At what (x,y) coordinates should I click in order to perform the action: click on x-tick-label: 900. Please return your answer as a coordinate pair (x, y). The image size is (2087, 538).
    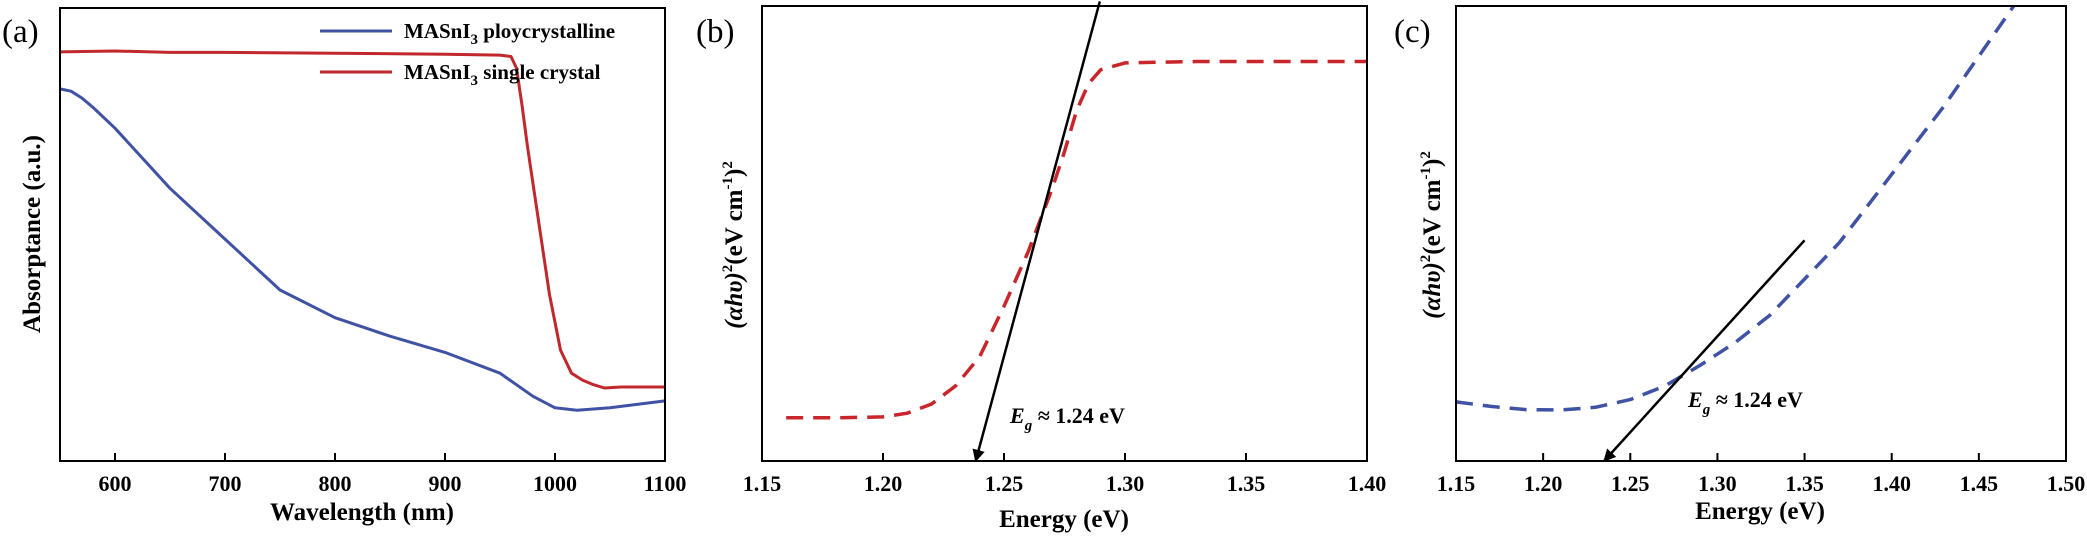
    Looking at the image, I should click on (445, 483).